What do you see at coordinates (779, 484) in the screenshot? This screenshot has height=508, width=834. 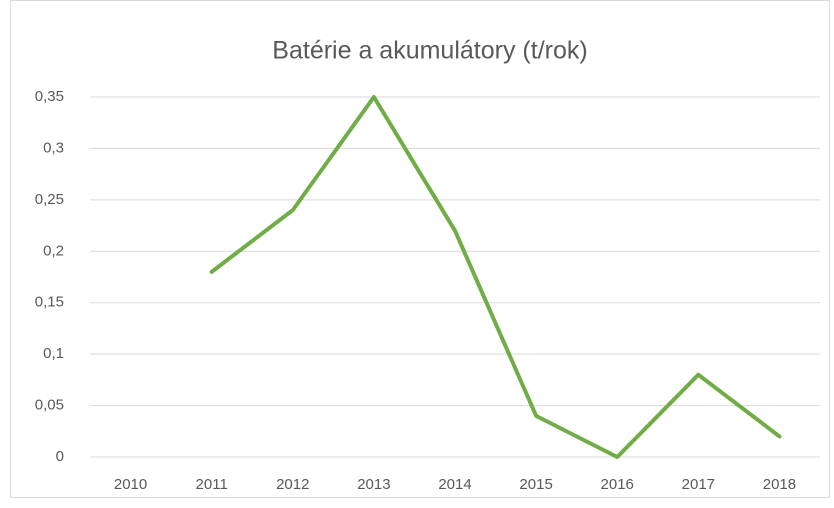 I see `x-tick-label: 2018` at bounding box center [779, 484].